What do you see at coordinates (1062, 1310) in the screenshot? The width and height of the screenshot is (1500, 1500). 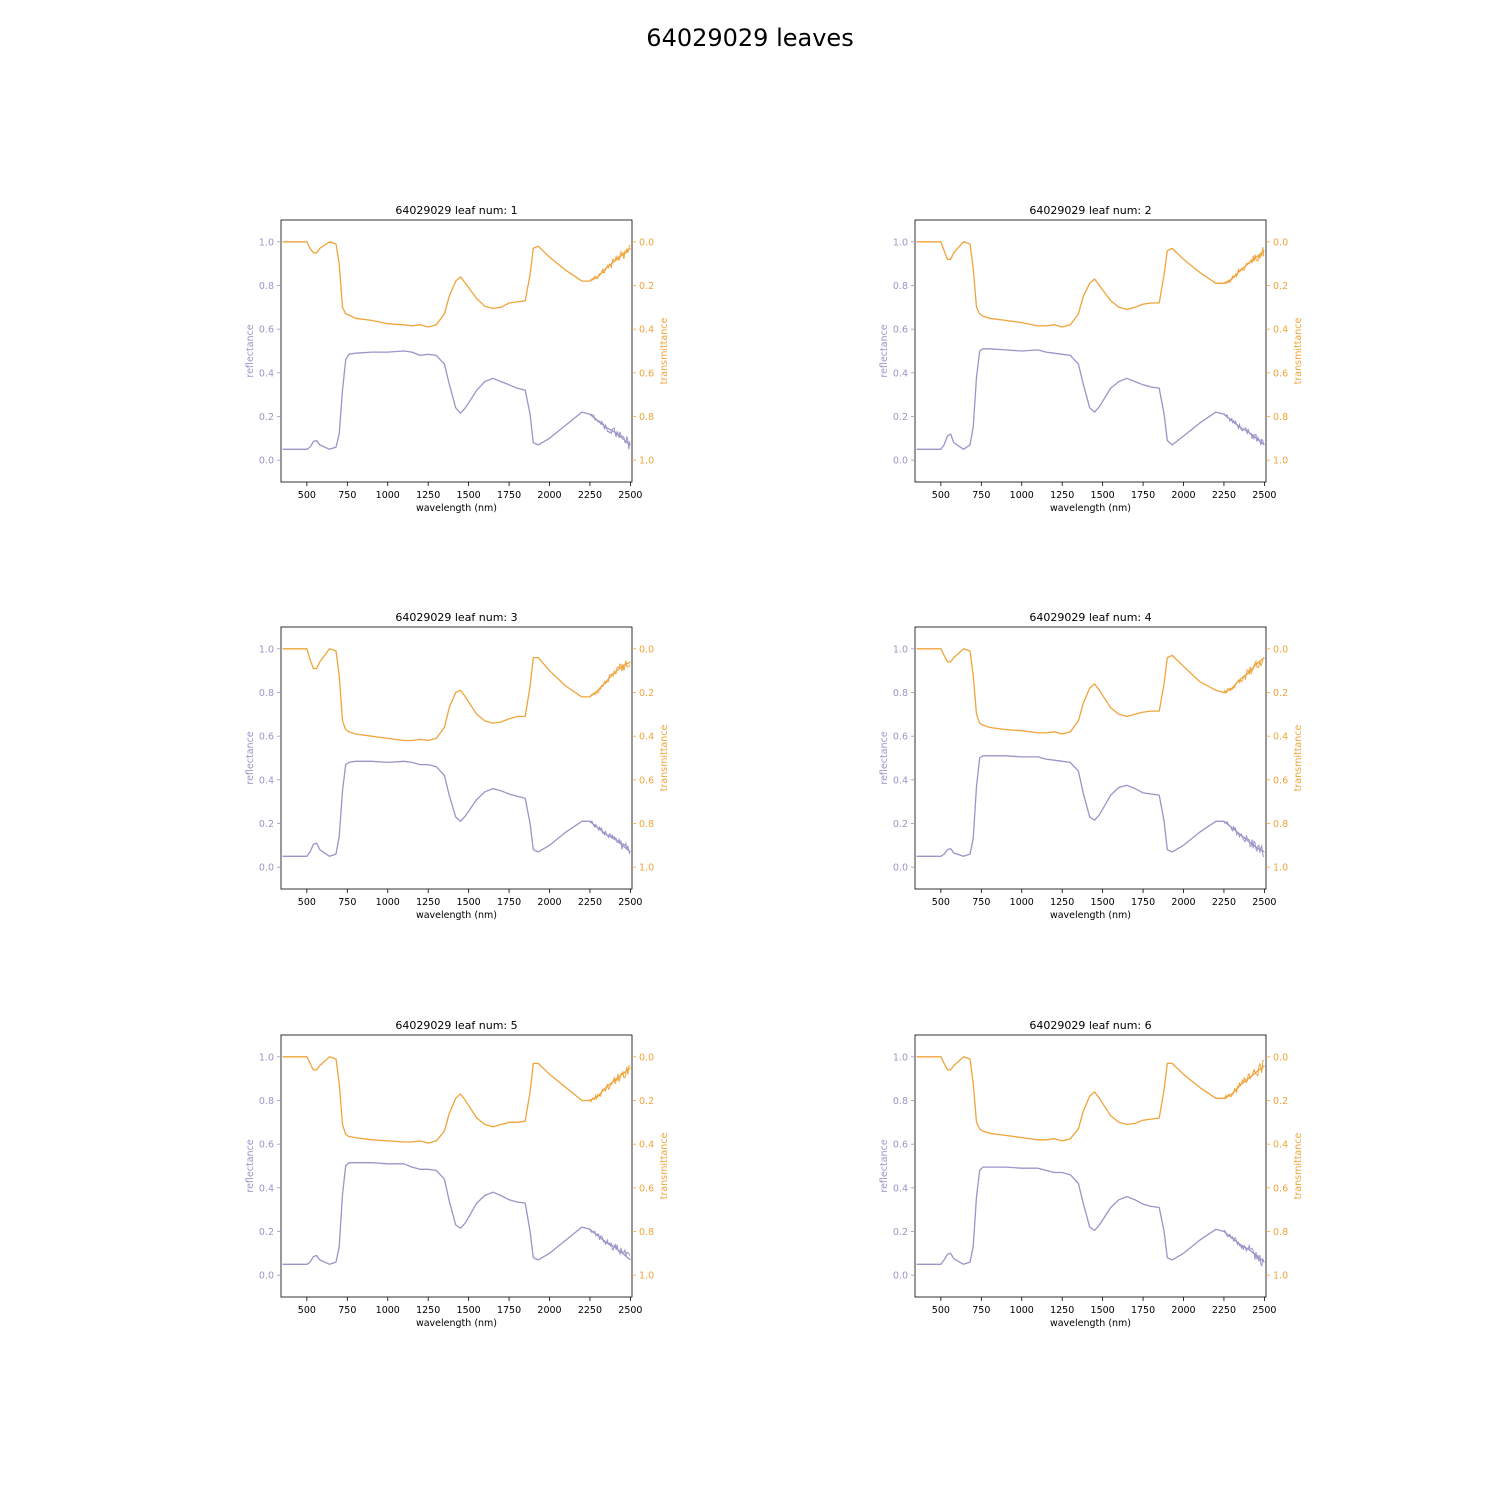 I see `x-tick-label: 1250` at bounding box center [1062, 1310].